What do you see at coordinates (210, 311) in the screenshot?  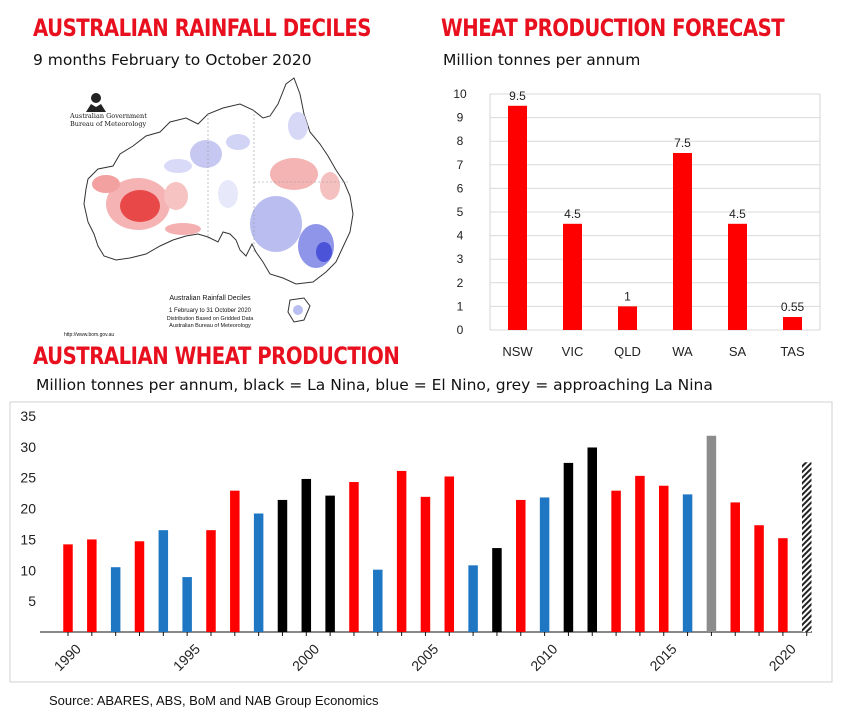 I see `map-caption-2: 1 February to 31 October 2020` at bounding box center [210, 311].